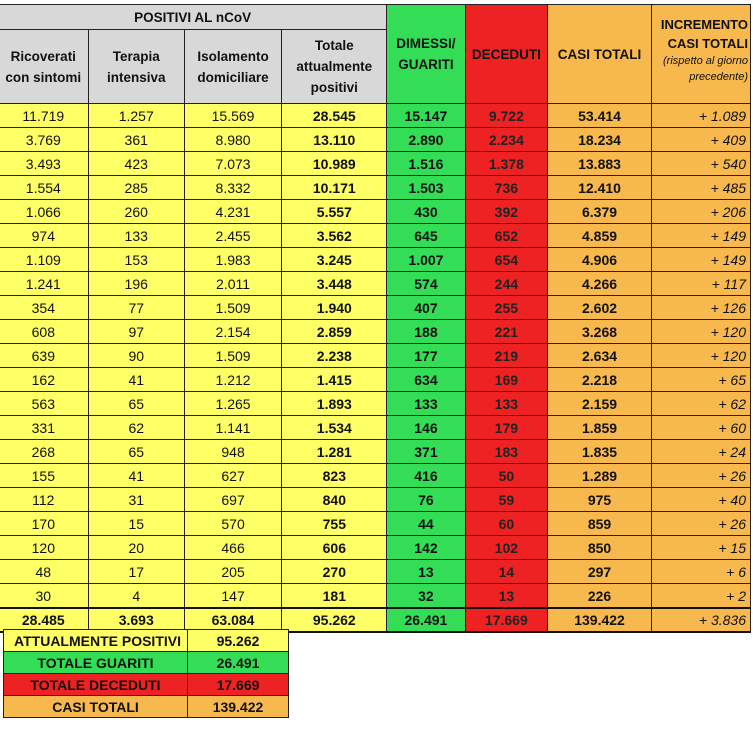 This screenshot has width=753, height=753. Describe the element at coordinates (426, 139) in the screenshot. I see `table-cell: 2.890` at that location.